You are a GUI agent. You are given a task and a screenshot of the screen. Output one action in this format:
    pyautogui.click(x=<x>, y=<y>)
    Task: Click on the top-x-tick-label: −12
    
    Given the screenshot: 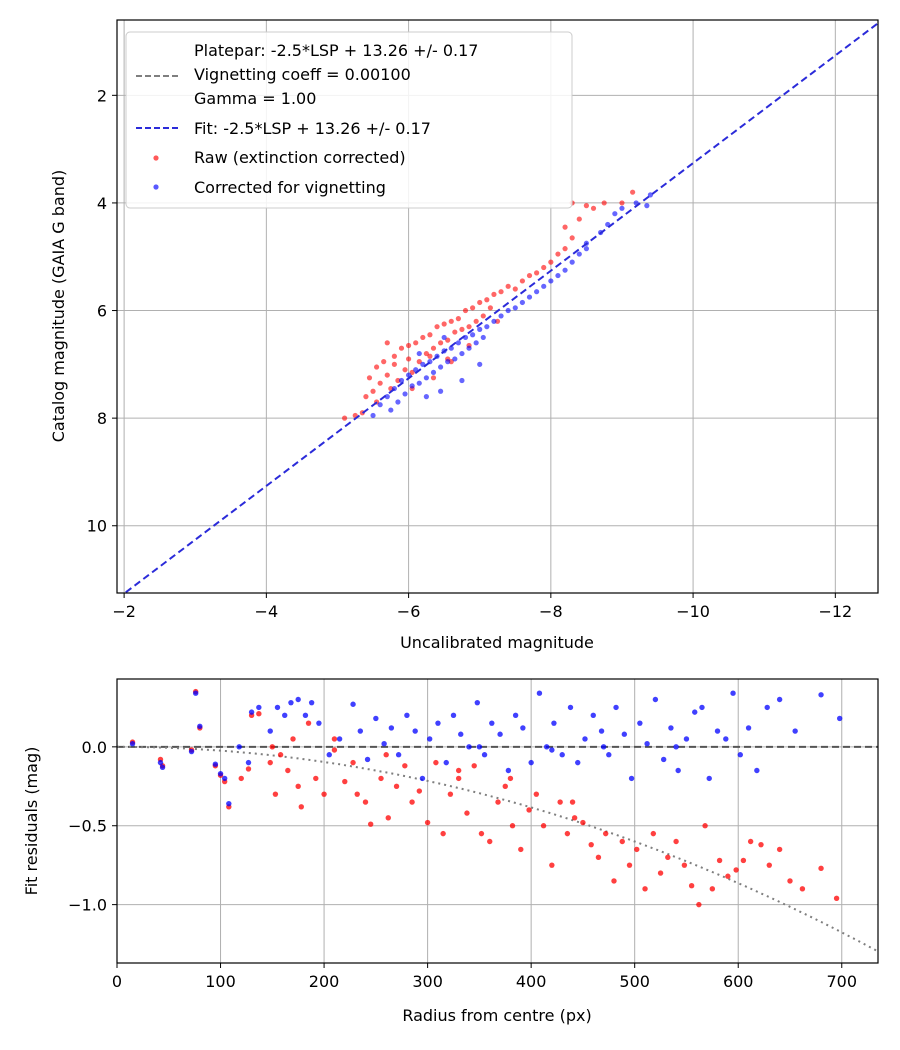 What is the action you would take?
    pyautogui.click(x=835, y=611)
    